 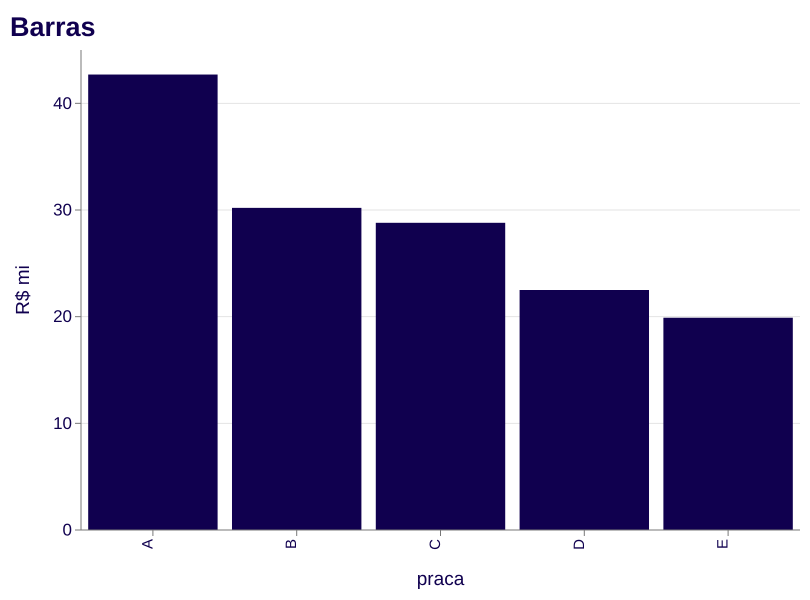 What do you see at coordinates (62, 423) in the screenshot?
I see `y-tick-label: 10` at bounding box center [62, 423].